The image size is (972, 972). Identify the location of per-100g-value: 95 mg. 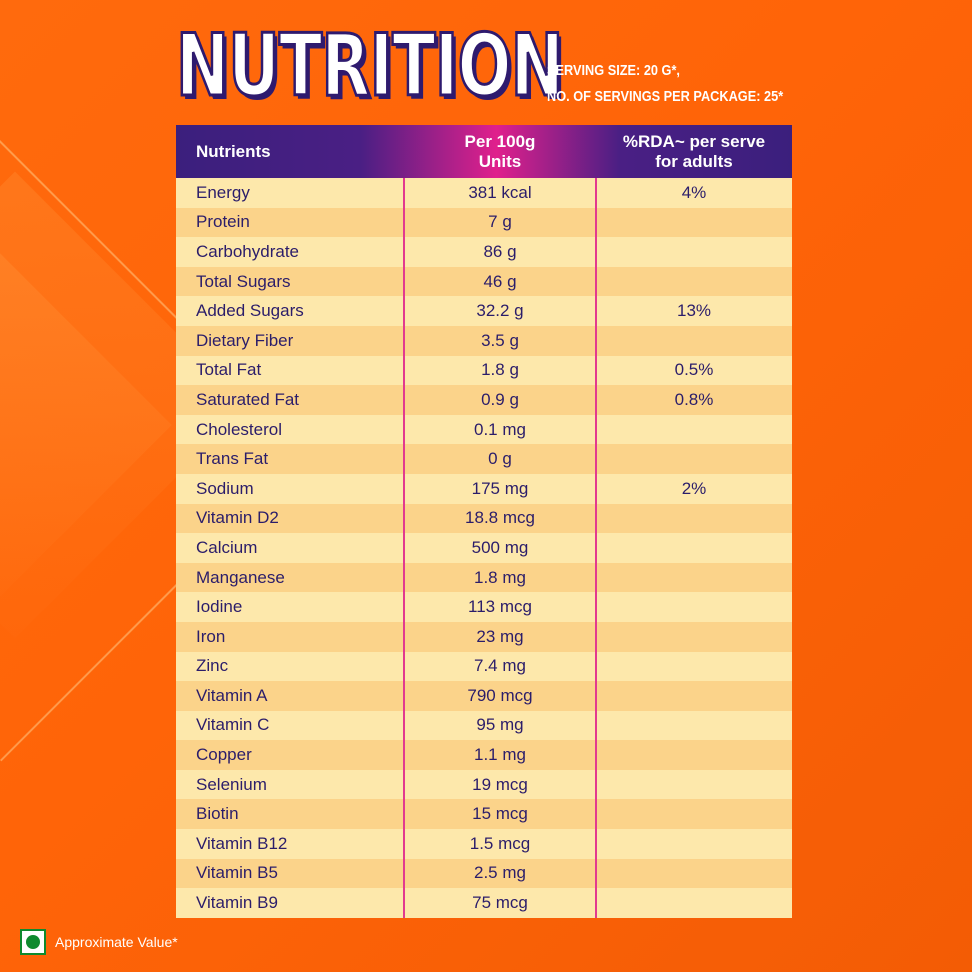
(500, 725).